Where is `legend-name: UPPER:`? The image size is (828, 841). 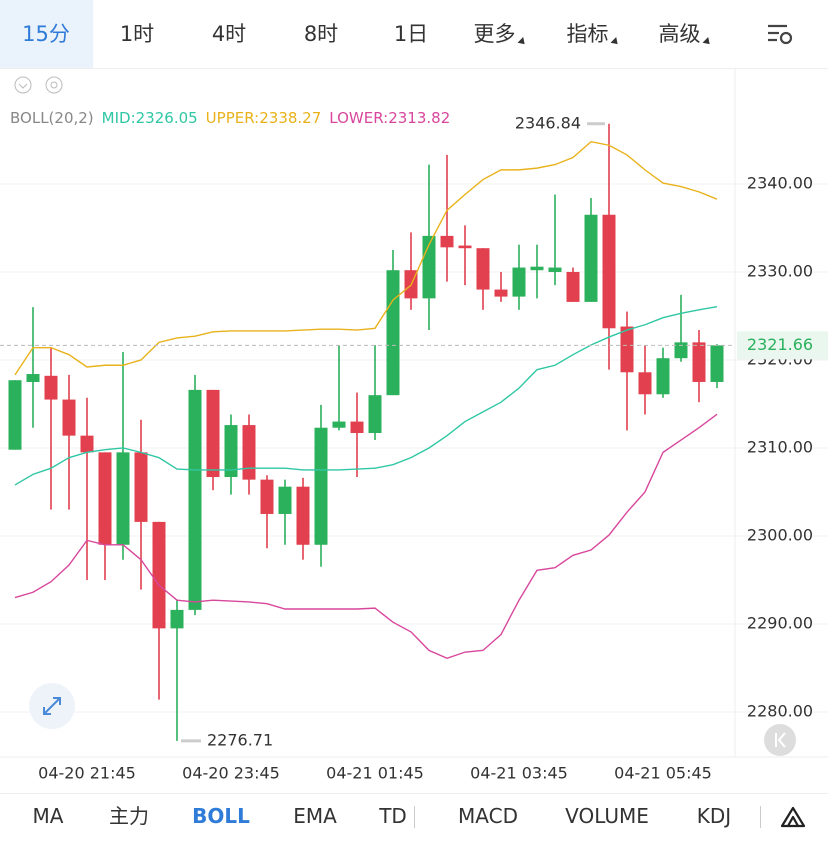
legend-name: UPPER: is located at coordinates (233, 118).